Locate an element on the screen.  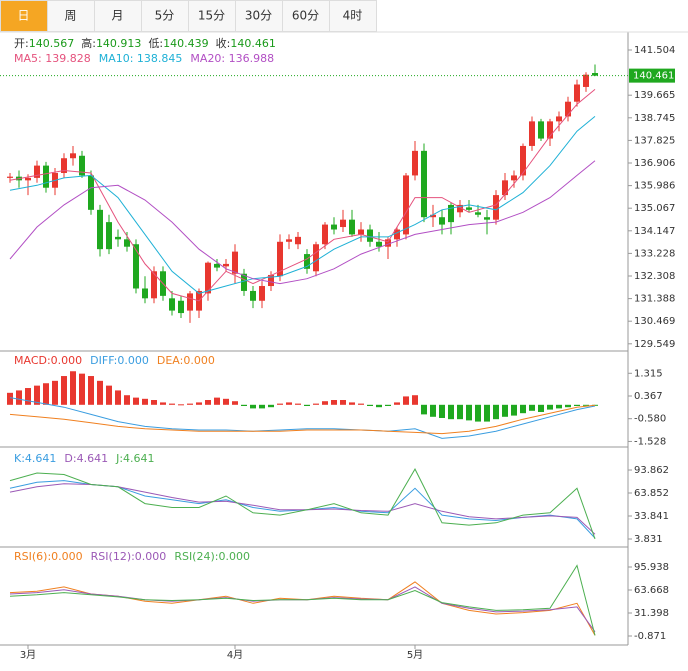
y-tick-label: 95.938 is located at coordinates (651, 567).